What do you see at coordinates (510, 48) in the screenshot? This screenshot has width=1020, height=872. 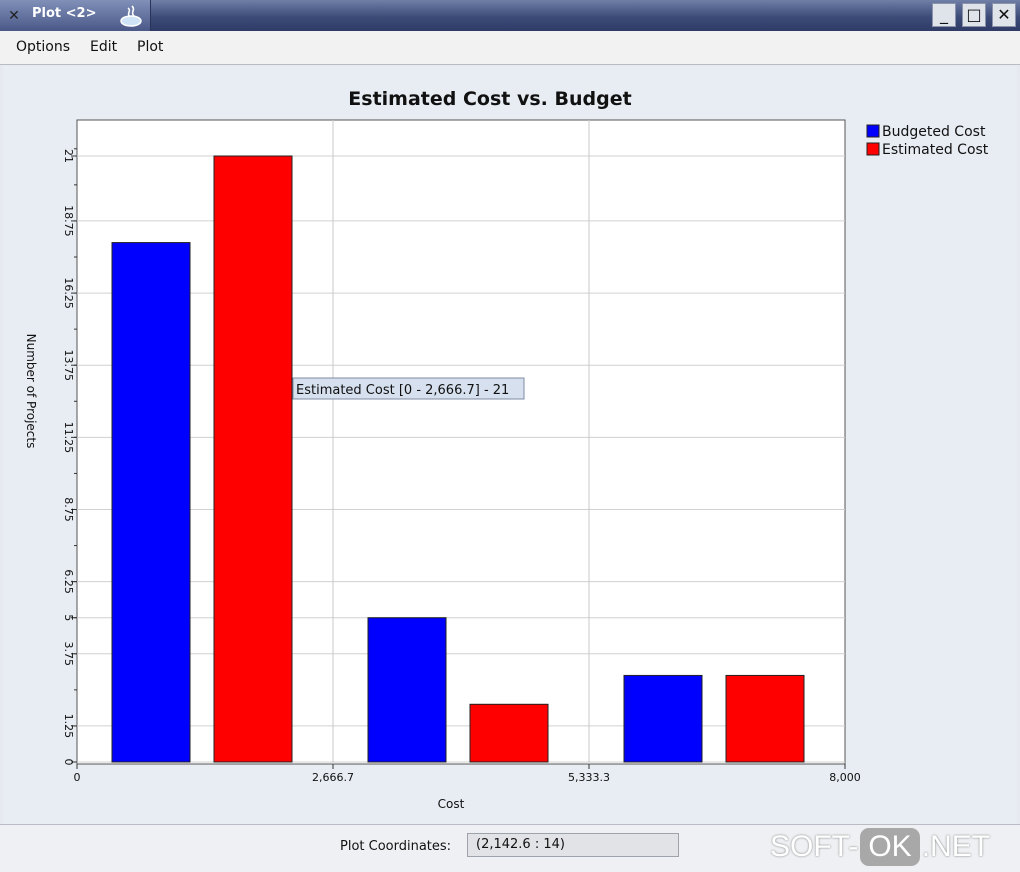 I see `menu-bar: Options Edit Plot` at bounding box center [510, 48].